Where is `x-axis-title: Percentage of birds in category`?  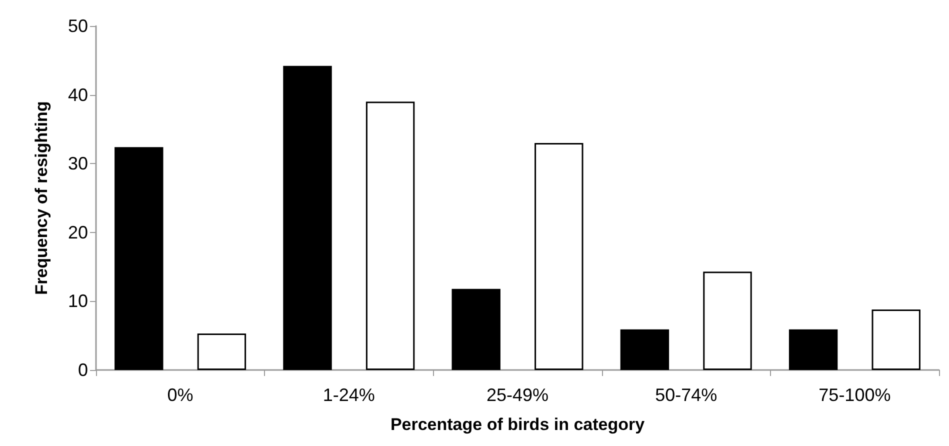 x-axis-title: Percentage of birds in category is located at coordinates (518, 424).